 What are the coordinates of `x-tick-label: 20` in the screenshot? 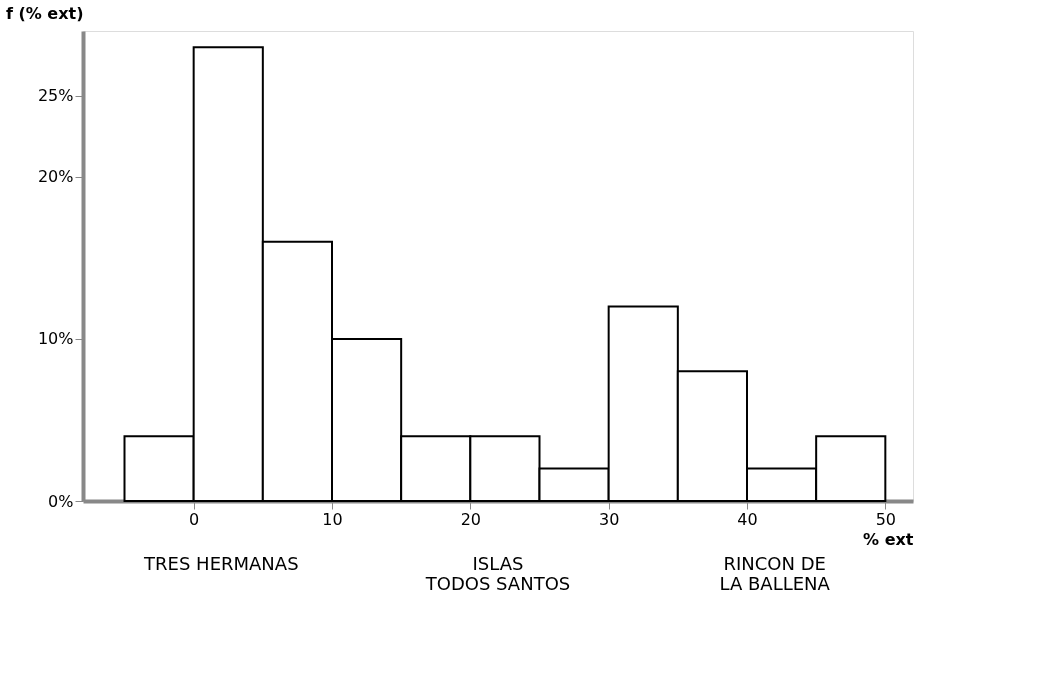 It's located at (471, 519).